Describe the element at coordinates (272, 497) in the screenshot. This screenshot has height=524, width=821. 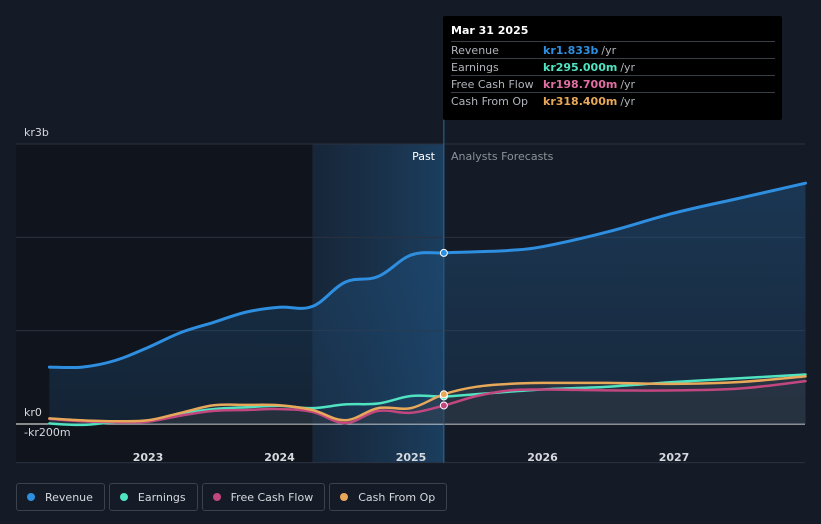
I see `legend-label: Free Cash Flow` at that location.